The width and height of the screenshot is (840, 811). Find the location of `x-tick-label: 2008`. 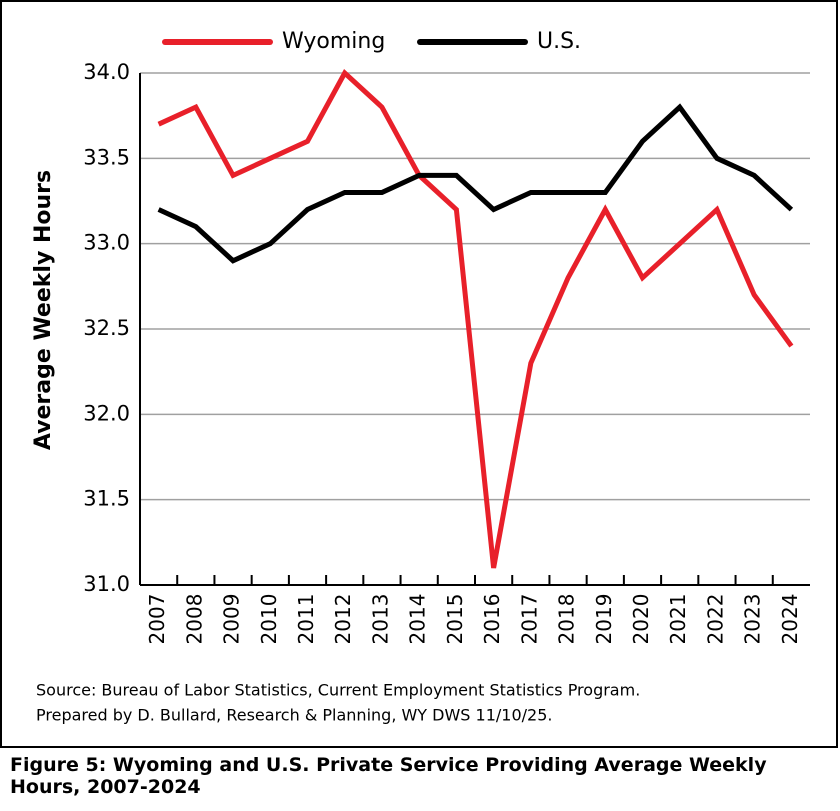

x-tick-label: 2008 is located at coordinates (194, 619).